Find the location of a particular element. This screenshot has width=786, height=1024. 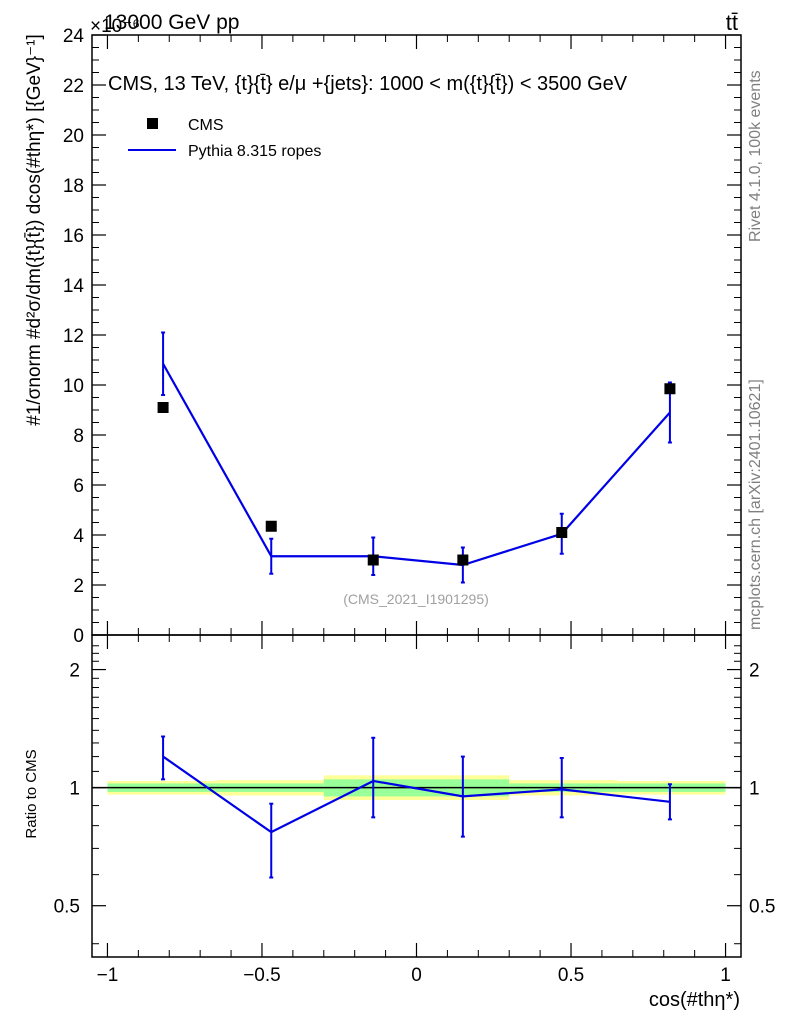

main-y-tick-label: 12 is located at coordinates (73, 336).